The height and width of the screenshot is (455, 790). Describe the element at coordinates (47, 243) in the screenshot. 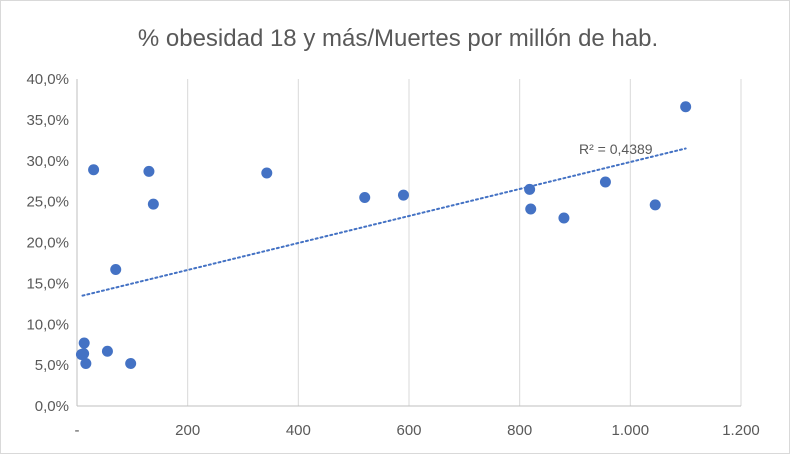

I see `y-tick-label: 20,0%` at that location.